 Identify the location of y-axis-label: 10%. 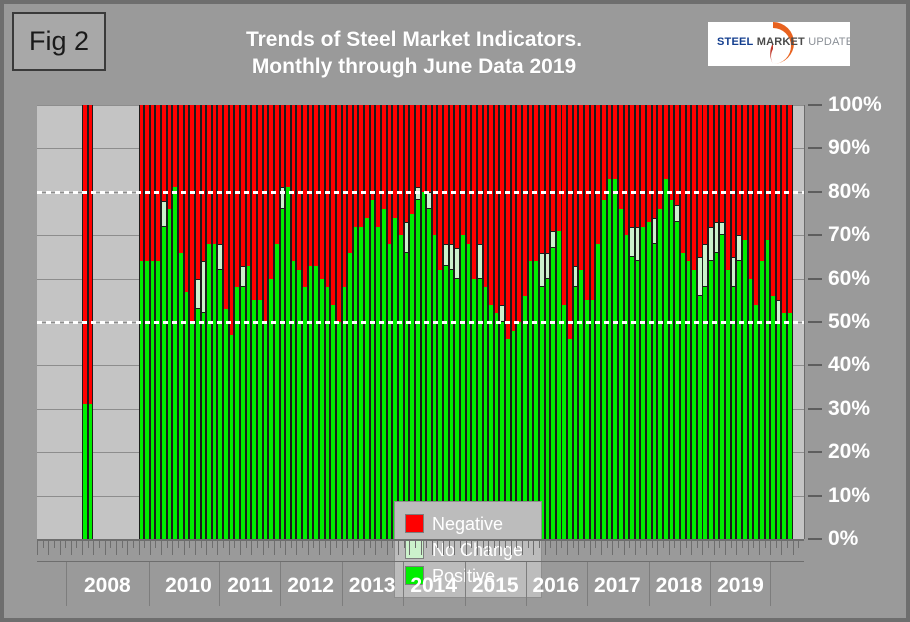
(849, 495).